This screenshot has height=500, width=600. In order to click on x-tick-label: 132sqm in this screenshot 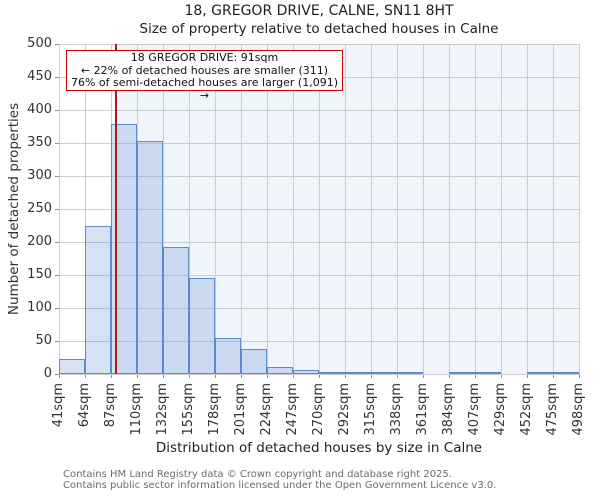, I will do `click(162, 409)`.